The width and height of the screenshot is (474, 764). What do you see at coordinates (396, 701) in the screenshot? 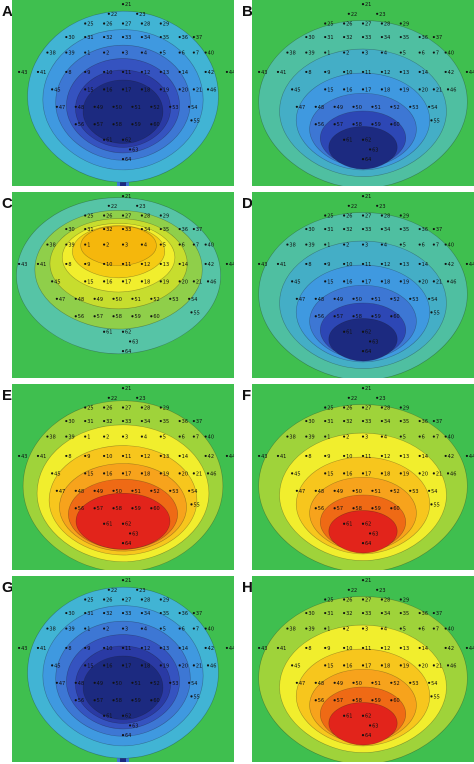
I see `electrode-label: 60` at bounding box center [396, 701].